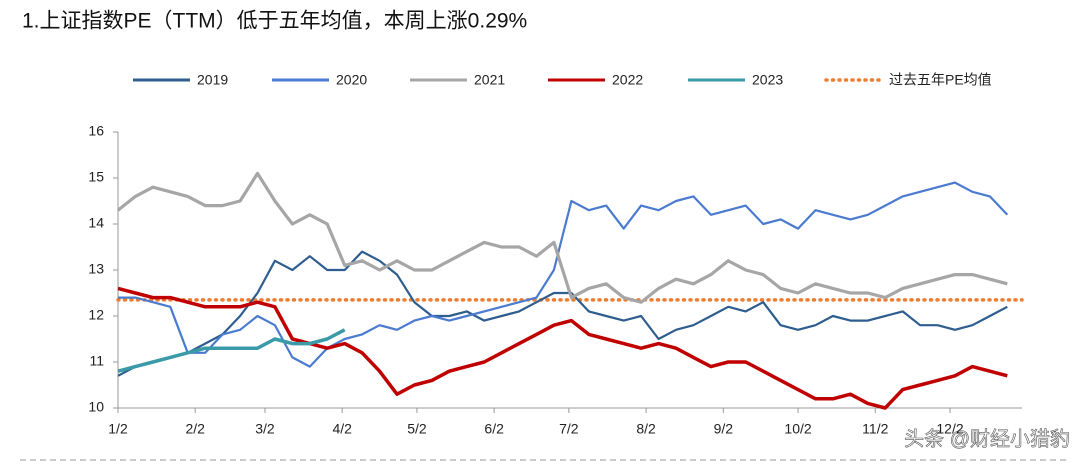 The width and height of the screenshot is (1091, 474). I want to click on chart-title: 1.上证指数PE（TTM）低于五年均值，本周上涨0.29%, so click(274, 21).